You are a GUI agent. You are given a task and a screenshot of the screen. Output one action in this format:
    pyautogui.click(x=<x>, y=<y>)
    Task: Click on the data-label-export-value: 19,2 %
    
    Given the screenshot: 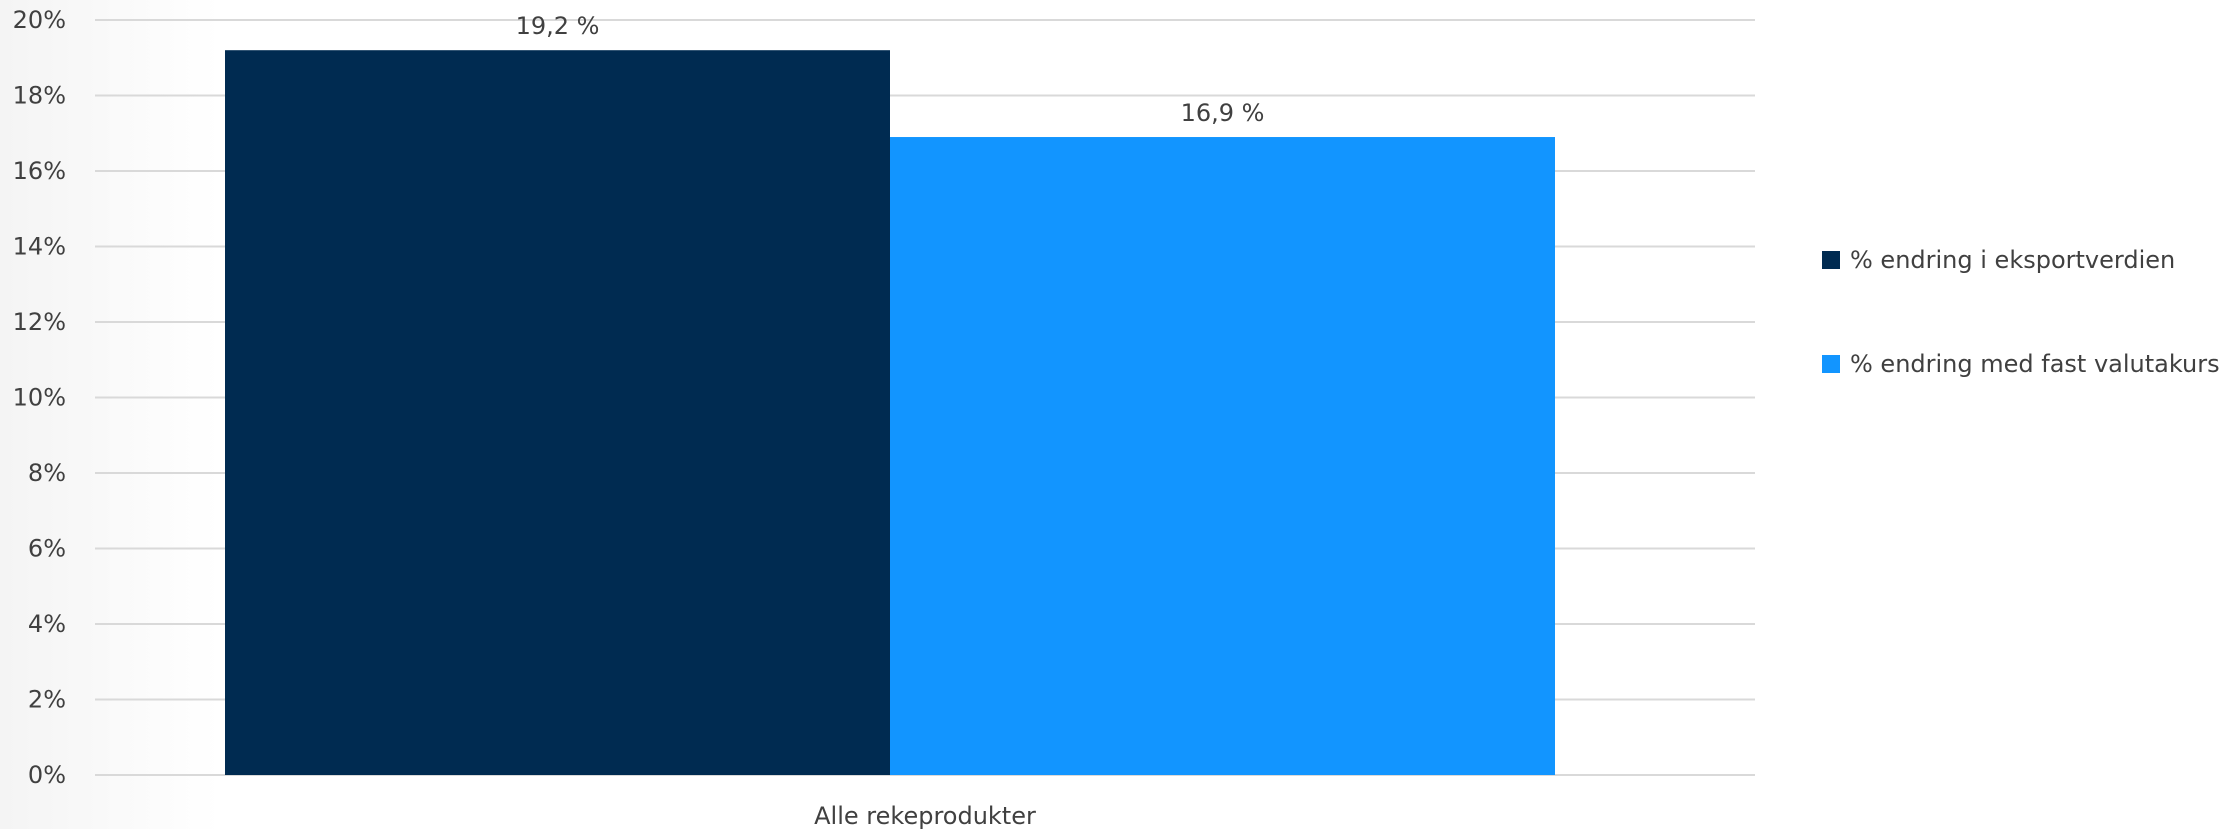 What is the action you would take?
    pyautogui.click(x=558, y=26)
    